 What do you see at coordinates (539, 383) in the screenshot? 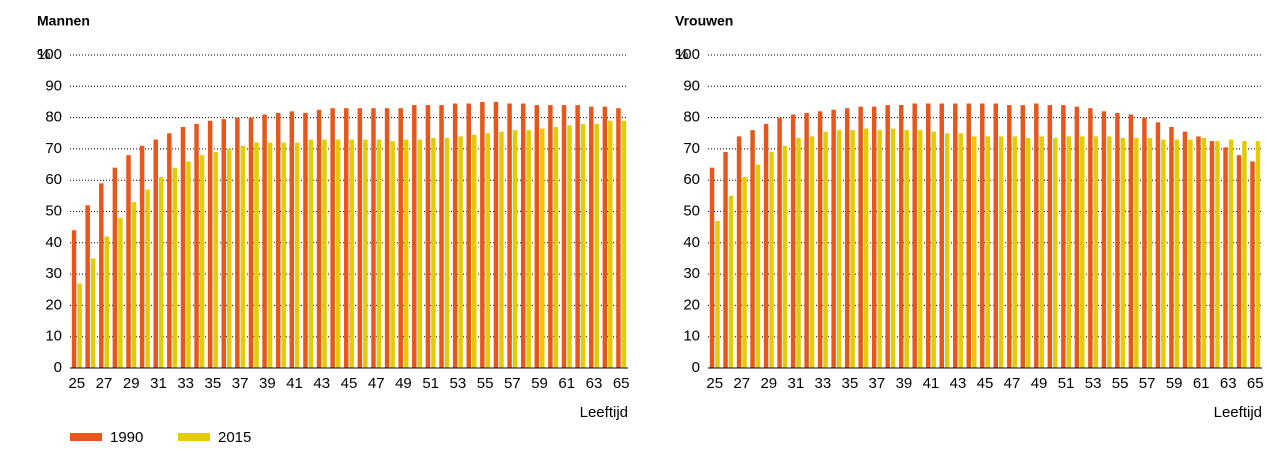
I see `x-tick-label: 59` at bounding box center [539, 383].